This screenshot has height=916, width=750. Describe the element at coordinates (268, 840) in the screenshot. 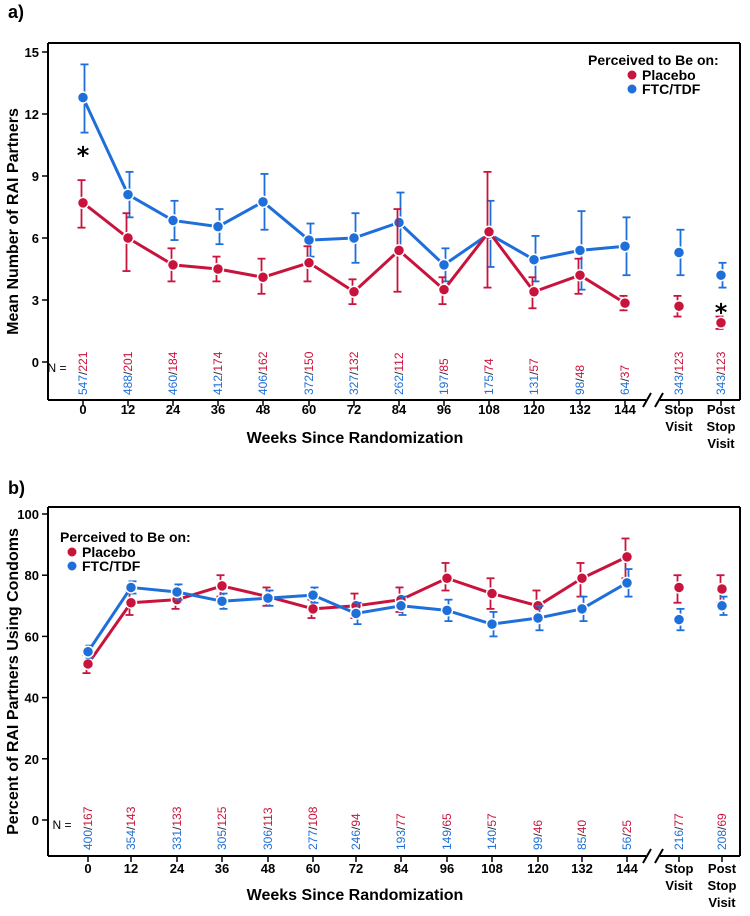

I see `n-count-ftc: 306` at that location.